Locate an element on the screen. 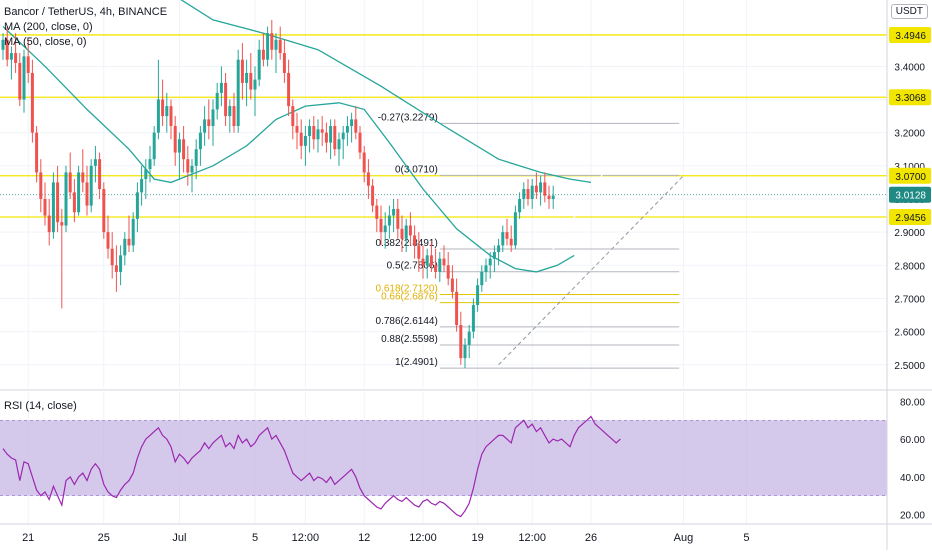  rsi-tick-label: 40.00 is located at coordinates (912, 478).